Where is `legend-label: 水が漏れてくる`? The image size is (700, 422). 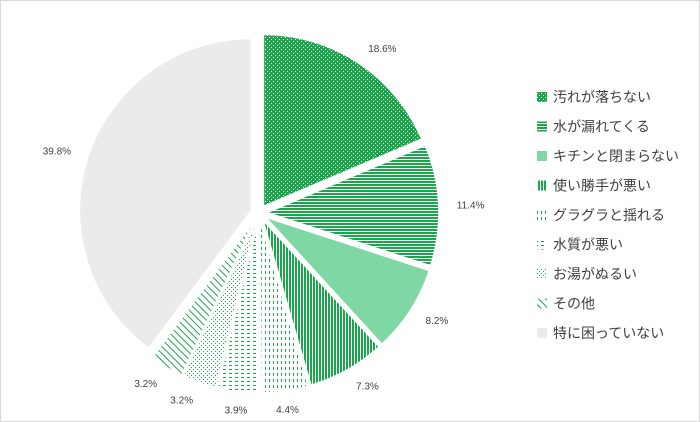 legend-label: 水が漏れてくる is located at coordinates (601, 128).